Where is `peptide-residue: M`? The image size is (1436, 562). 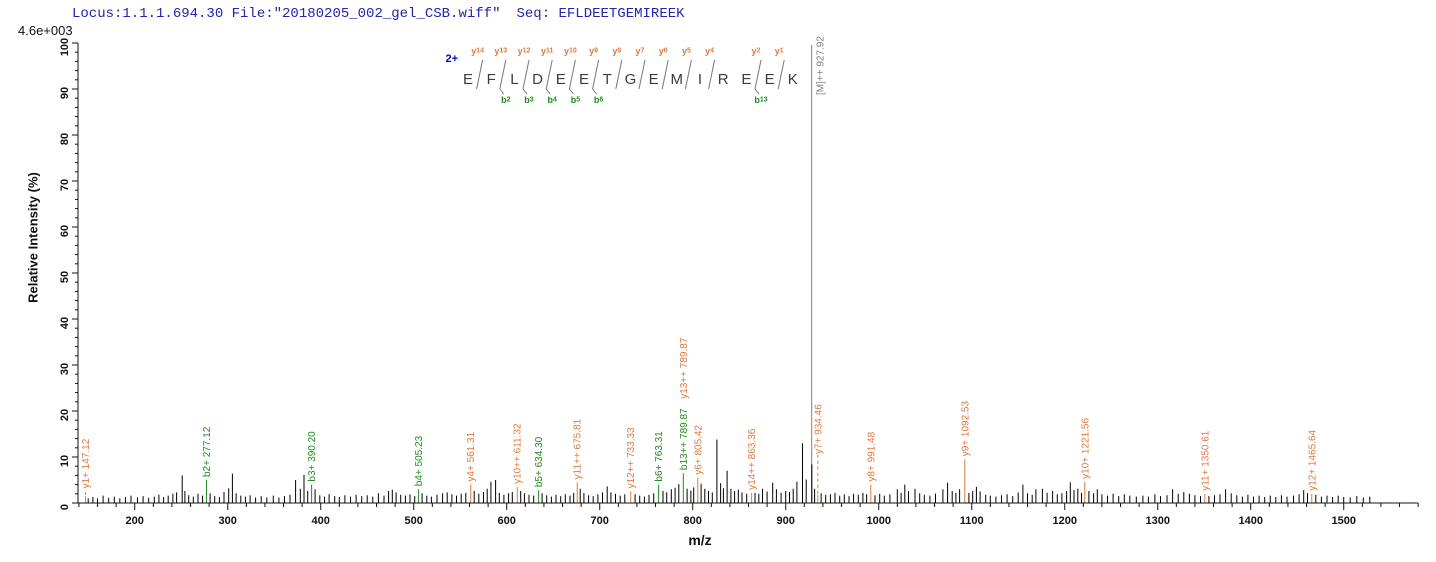 peptide-residue: M is located at coordinates (677, 79).